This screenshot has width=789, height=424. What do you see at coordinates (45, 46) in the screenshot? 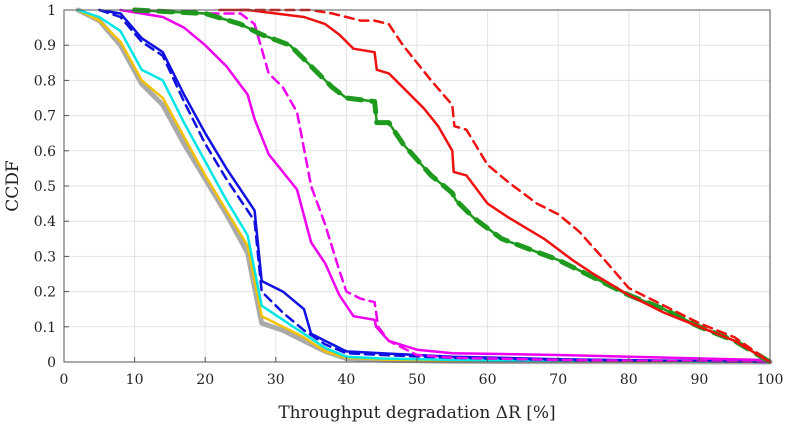
I see `y-tick-label: 0.9` at bounding box center [45, 46].